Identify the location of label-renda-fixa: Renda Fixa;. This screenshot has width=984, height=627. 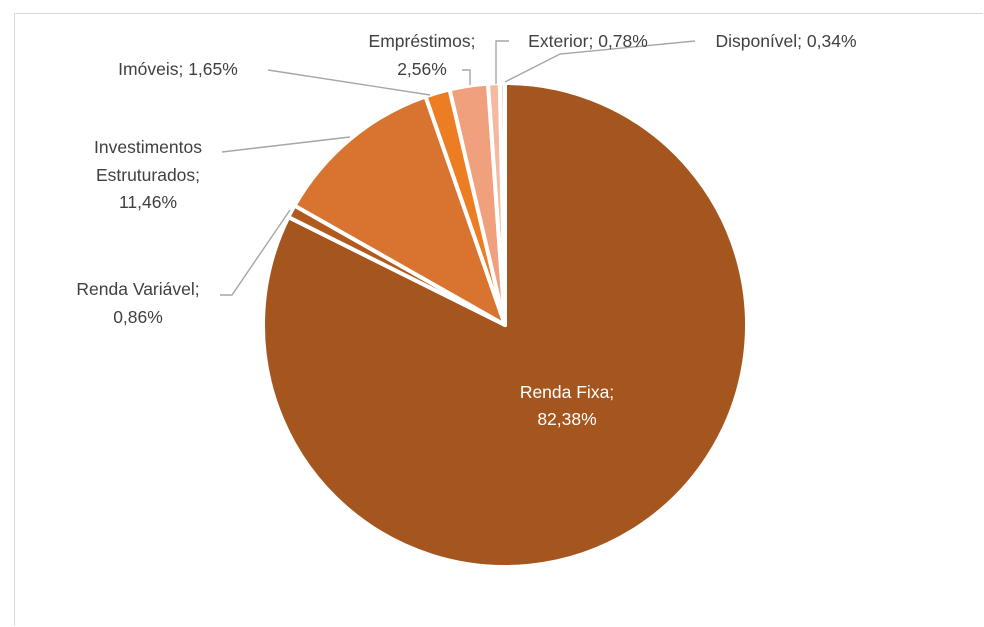
(567, 392).